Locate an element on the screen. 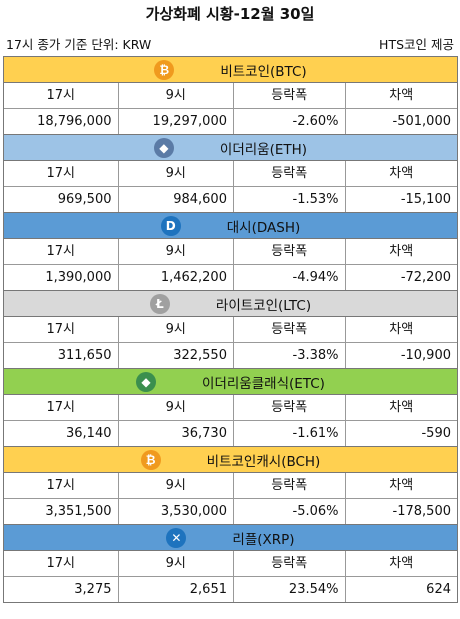 This screenshot has width=460, height=619. coin-block: ✕ 리플(XRP) 17시 9시 등락폭 차액 3,275 2,651 23.54% 624 is located at coordinates (230, 563).